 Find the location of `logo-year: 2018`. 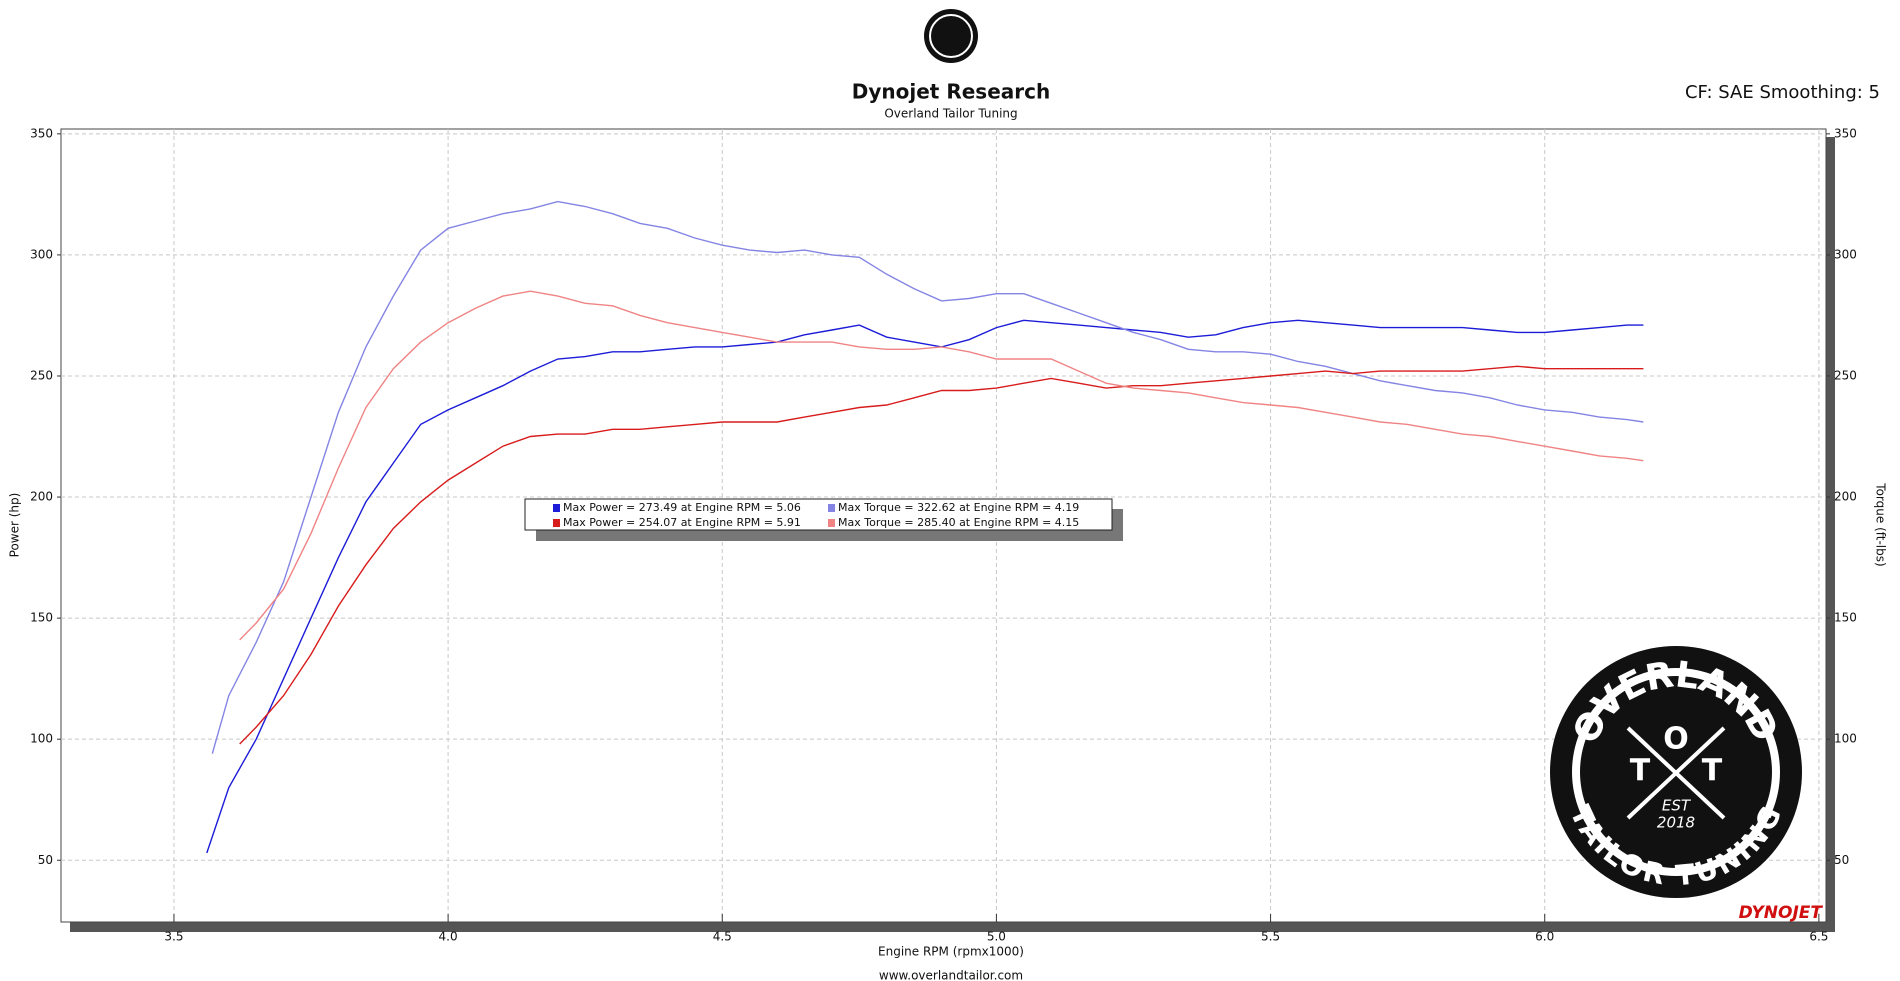

logo-year: 2018 is located at coordinates (1676, 823).